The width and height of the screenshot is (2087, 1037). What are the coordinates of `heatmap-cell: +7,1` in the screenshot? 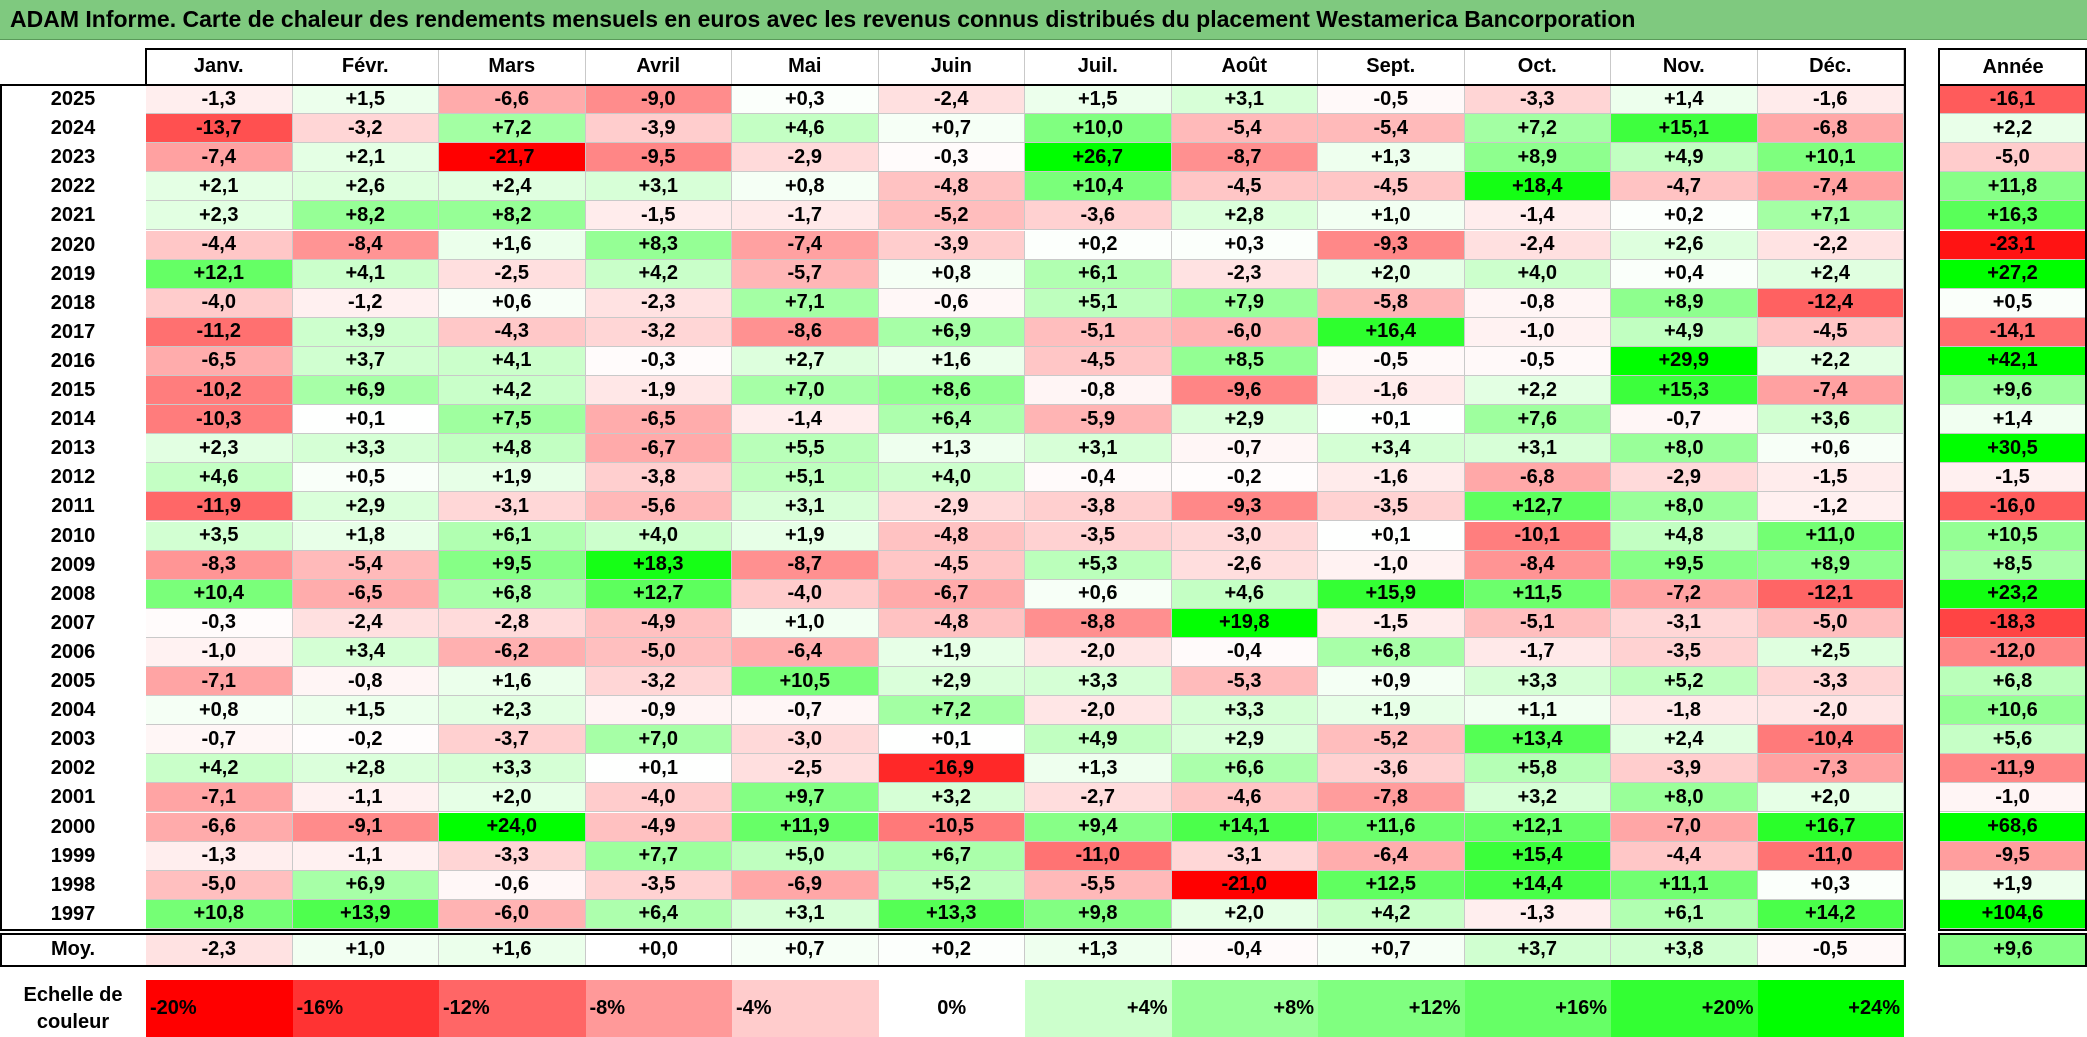 It's located at (1830, 216).